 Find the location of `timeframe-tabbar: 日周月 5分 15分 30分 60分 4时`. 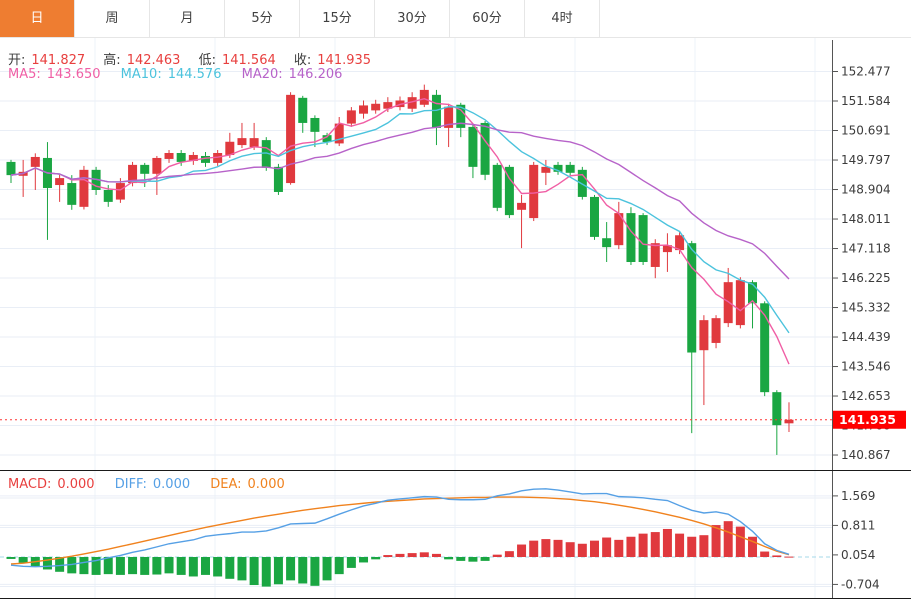

timeframe-tabbar: 日周月 5分 15分 30分 60分 4时 is located at coordinates (455, 19).